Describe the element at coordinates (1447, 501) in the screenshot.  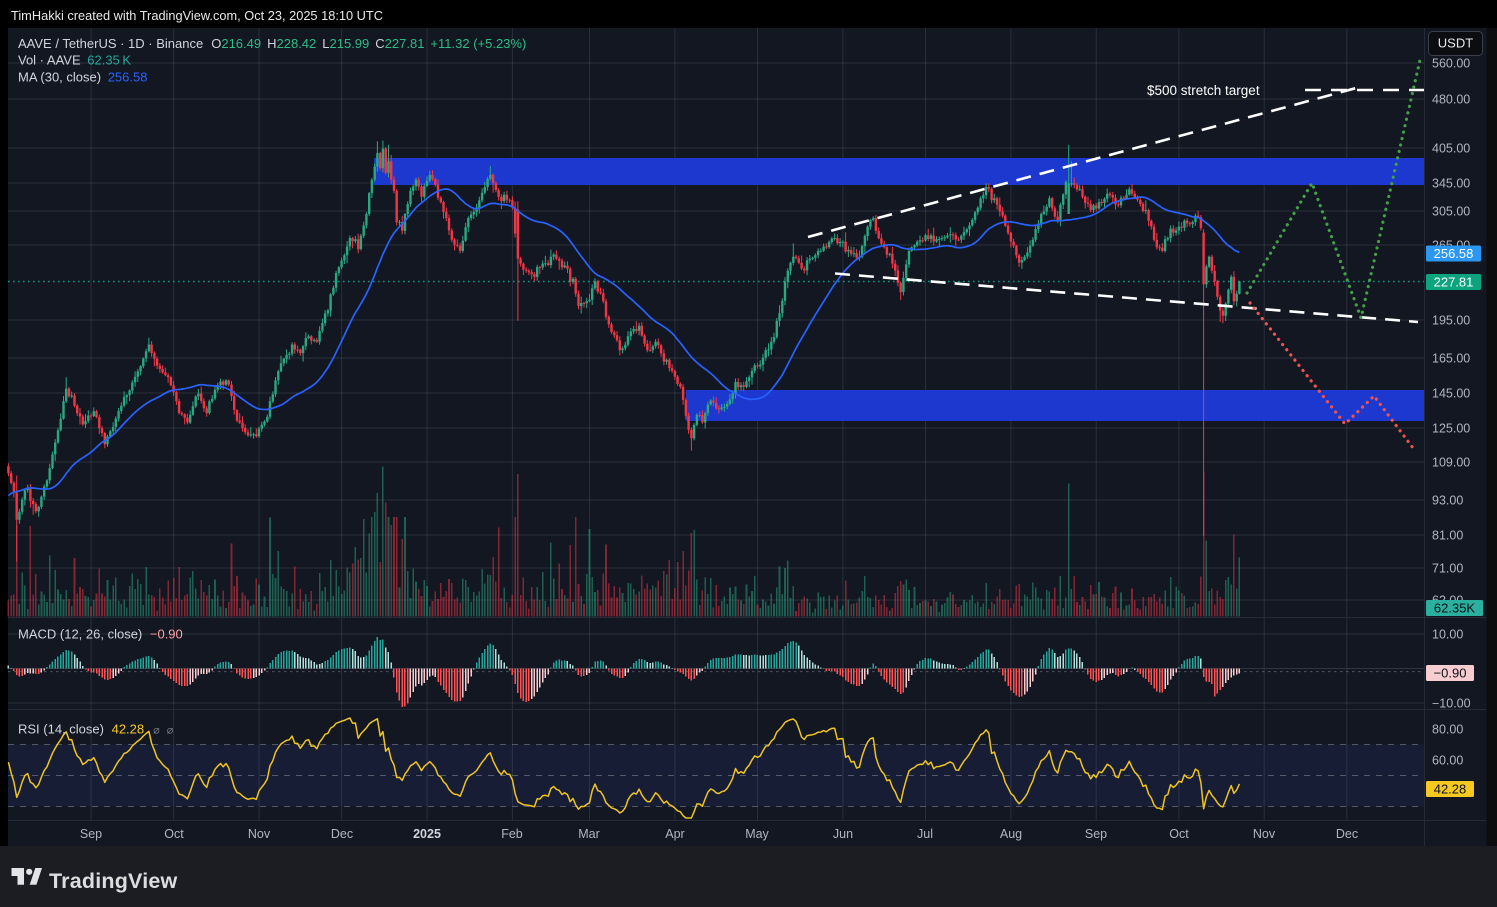
I see `svg-text: 93.00` at that location.